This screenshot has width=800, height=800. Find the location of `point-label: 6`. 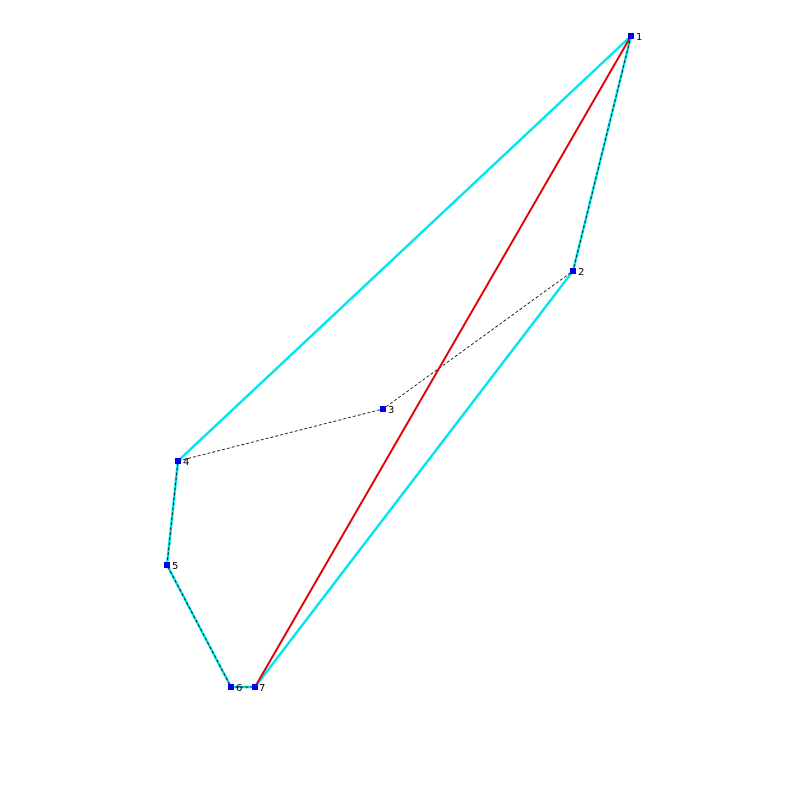

point-label: 6 is located at coordinates (239, 688).